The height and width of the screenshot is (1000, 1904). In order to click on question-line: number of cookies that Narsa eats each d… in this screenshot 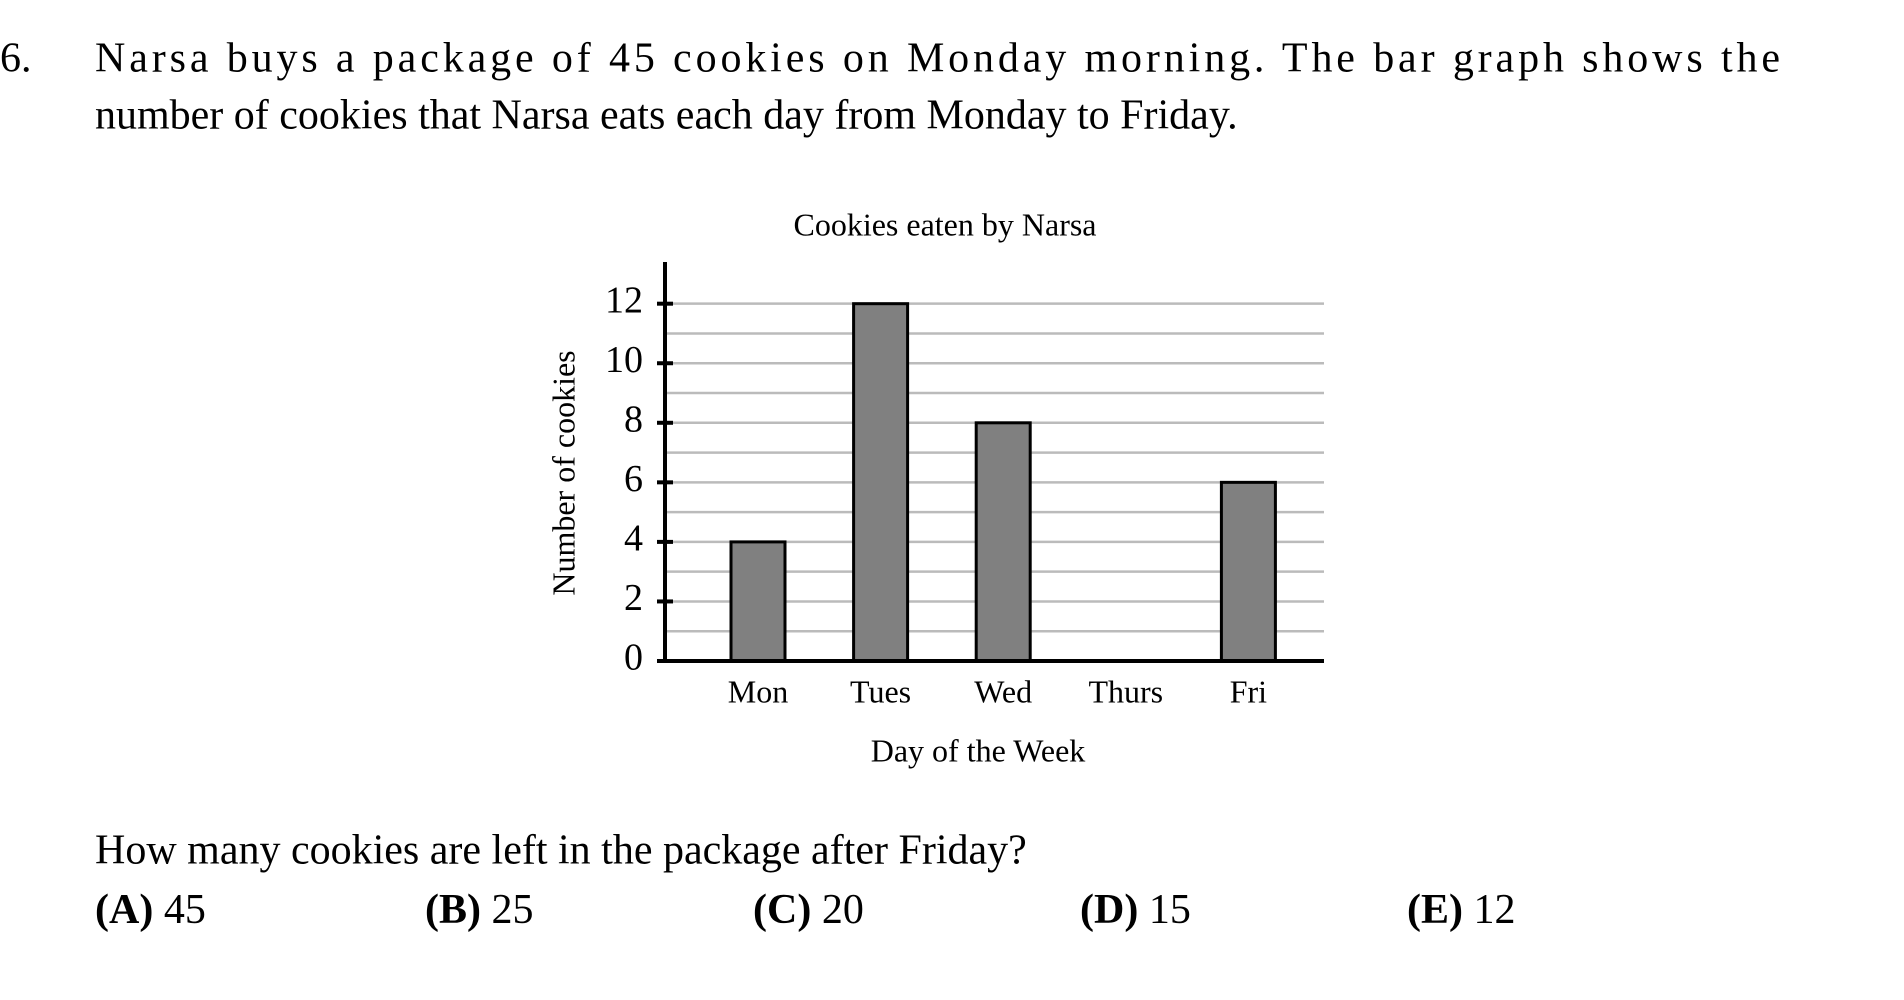, I will do `click(666, 116)`.